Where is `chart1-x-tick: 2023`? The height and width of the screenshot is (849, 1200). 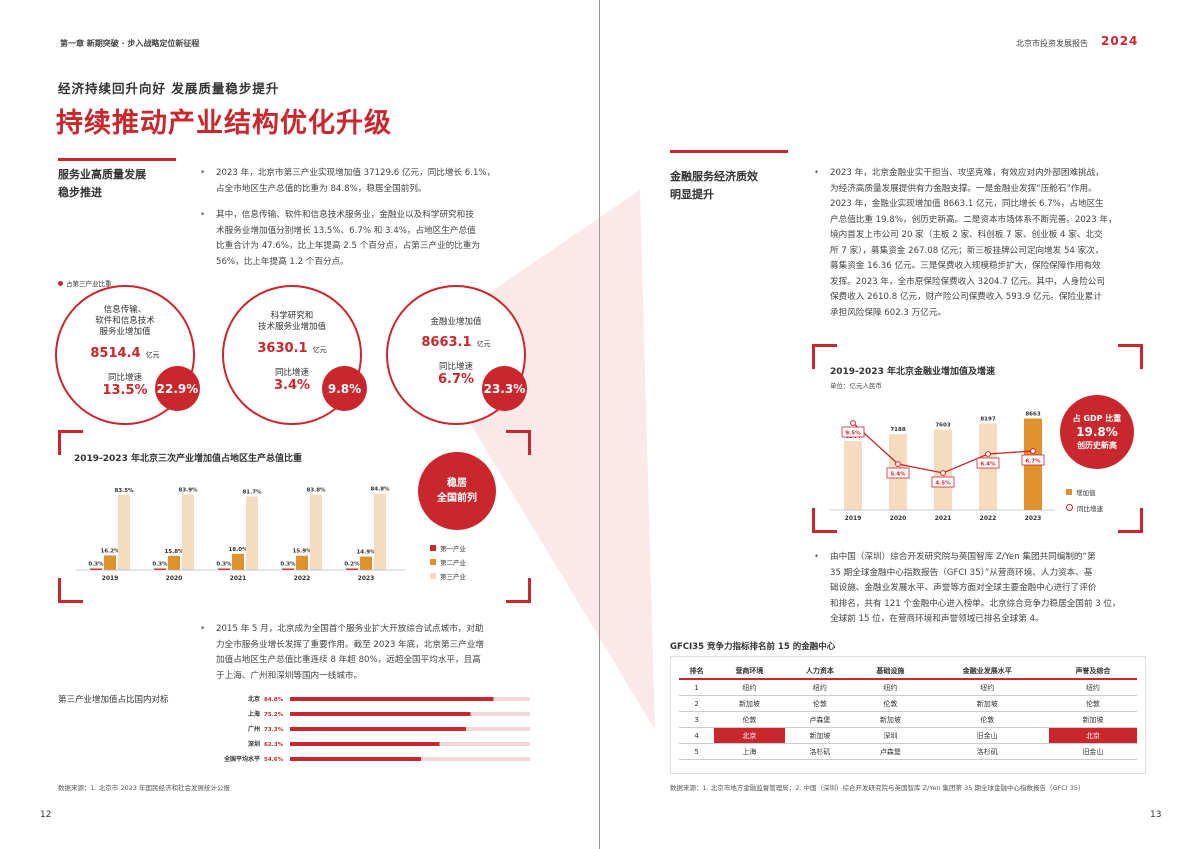
chart1-x-tick: 2023 is located at coordinates (366, 578).